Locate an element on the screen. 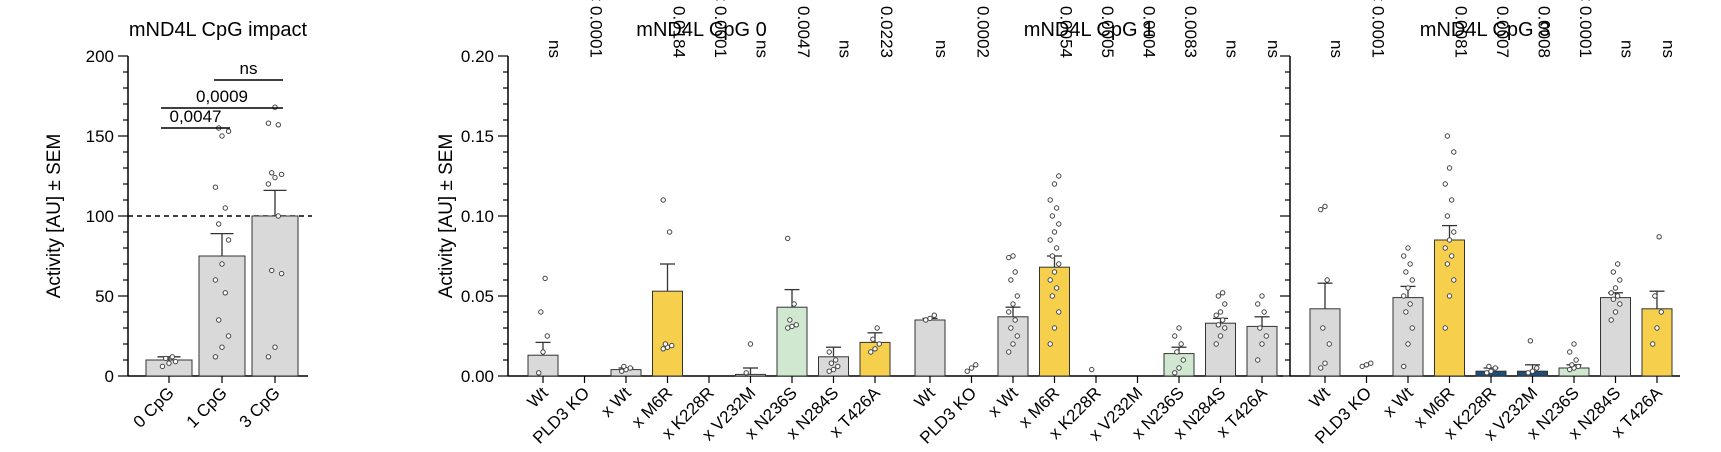 This screenshot has width=1721, height=452. chart-title-0: mND4L CpG impact is located at coordinates (218, 30).